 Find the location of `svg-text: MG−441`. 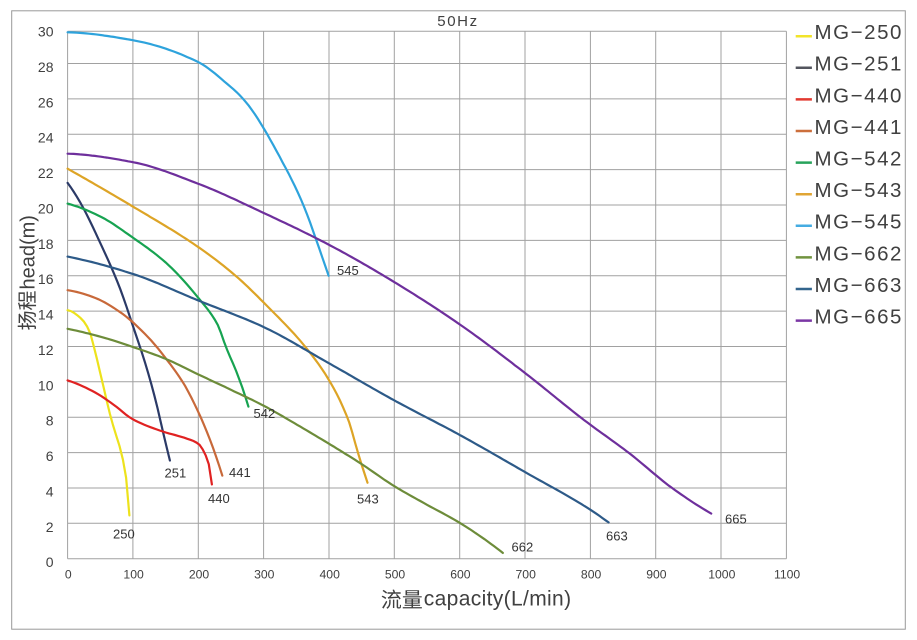

svg-text: MG−441 is located at coordinates (859, 127).